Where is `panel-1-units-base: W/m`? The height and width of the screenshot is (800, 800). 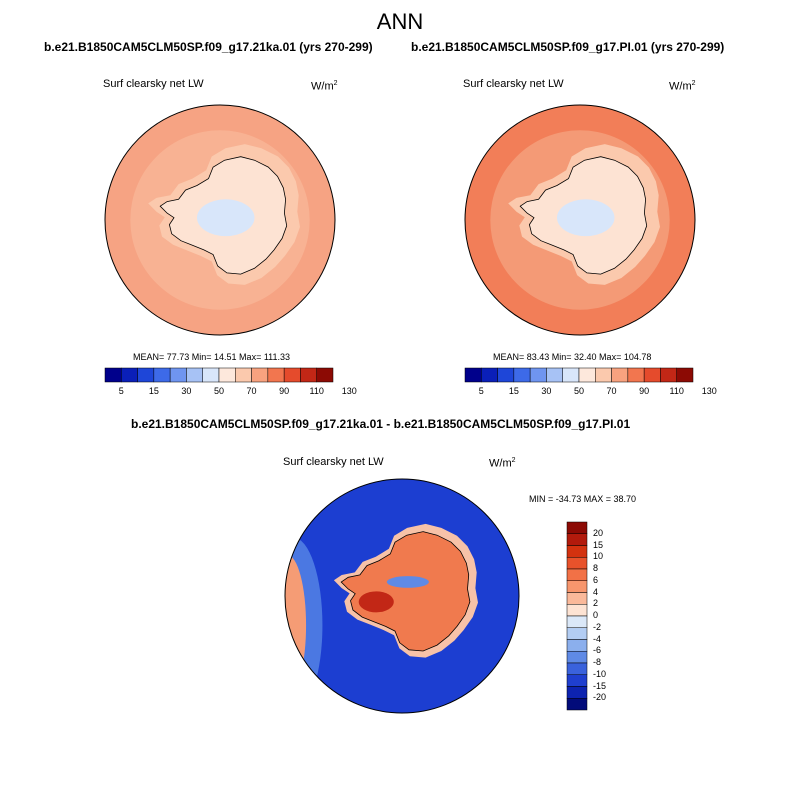
panel-1-units-base: W/m is located at coordinates (322, 86).